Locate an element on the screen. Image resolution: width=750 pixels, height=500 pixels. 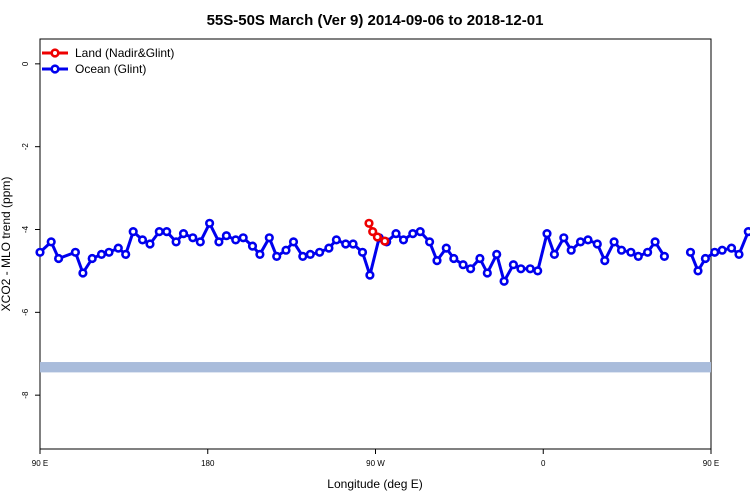
legend-label: Land (Nadir&Glint) is located at coordinates (124, 53).